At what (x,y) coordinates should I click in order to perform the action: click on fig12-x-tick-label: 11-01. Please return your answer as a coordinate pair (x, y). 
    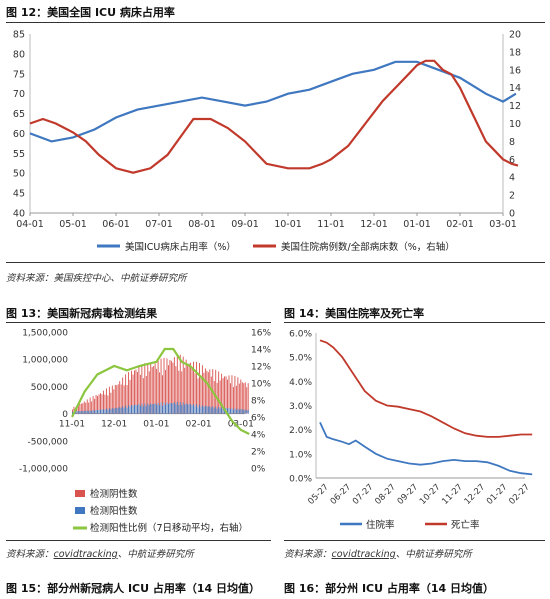
    Looking at the image, I should click on (331, 224).